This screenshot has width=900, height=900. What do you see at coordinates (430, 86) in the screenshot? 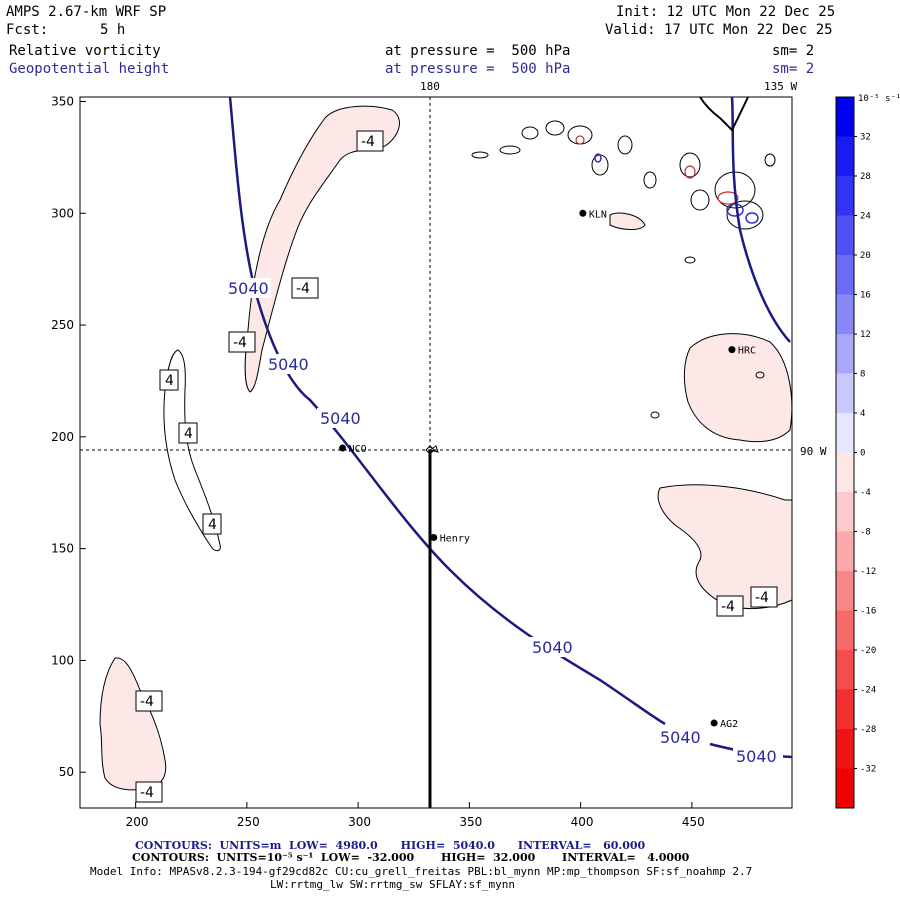
I see `meridian-label-180: 180` at bounding box center [430, 86].